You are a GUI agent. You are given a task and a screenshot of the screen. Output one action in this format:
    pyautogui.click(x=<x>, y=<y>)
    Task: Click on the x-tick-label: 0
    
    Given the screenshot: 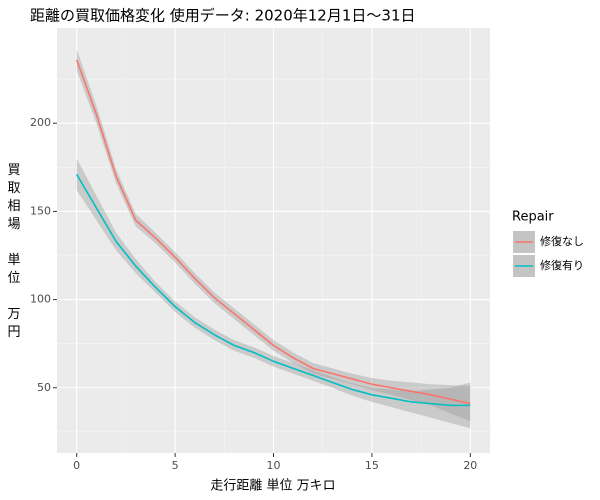 What is the action you would take?
    pyautogui.click(x=76, y=465)
    